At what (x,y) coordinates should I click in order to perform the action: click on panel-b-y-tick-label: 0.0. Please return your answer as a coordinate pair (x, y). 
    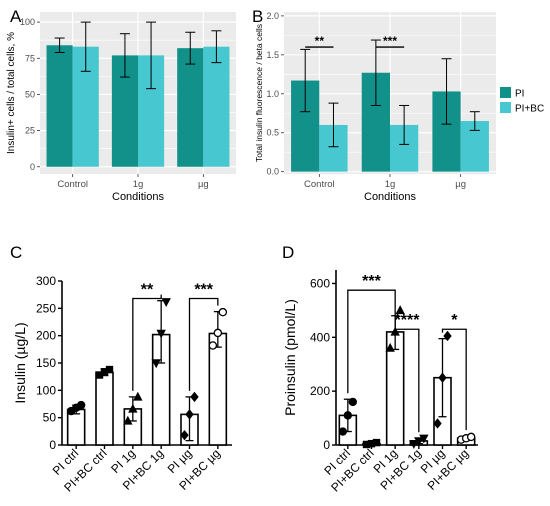
    Looking at the image, I should click on (272, 172).